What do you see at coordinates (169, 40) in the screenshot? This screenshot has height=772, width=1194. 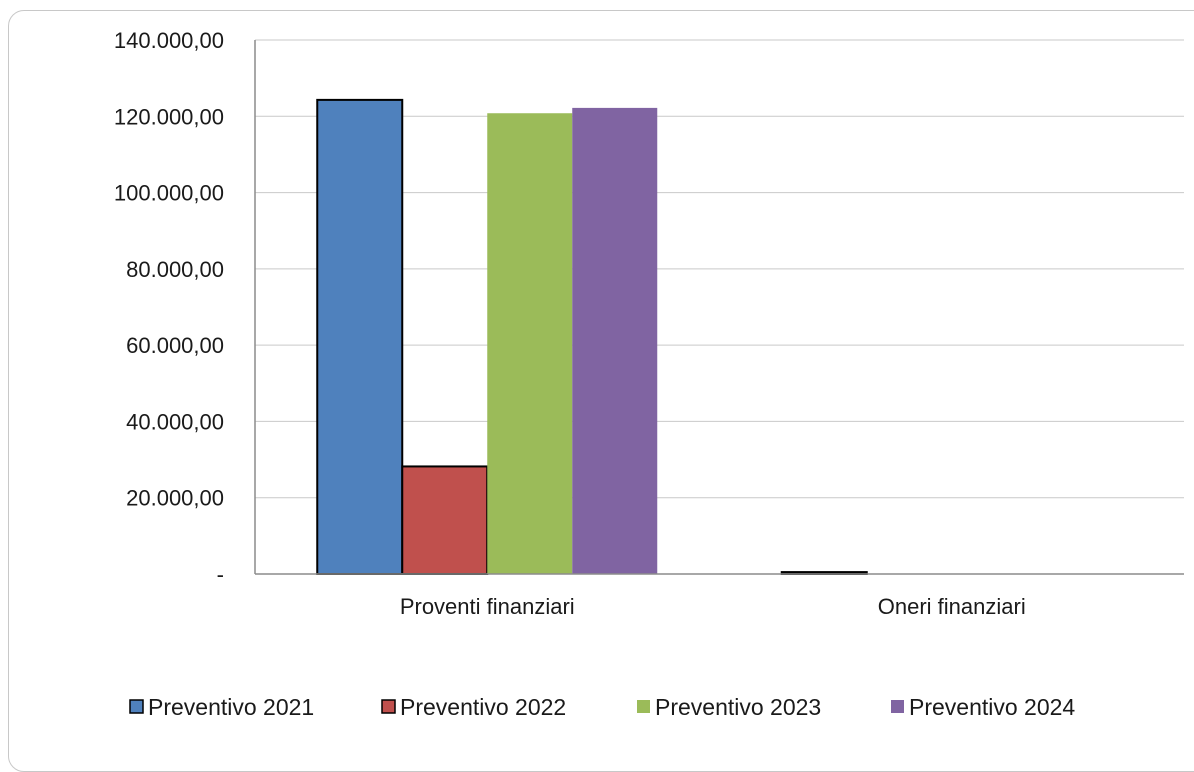 I see `y-tick-label: 140.000,00` at bounding box center [169, 40].